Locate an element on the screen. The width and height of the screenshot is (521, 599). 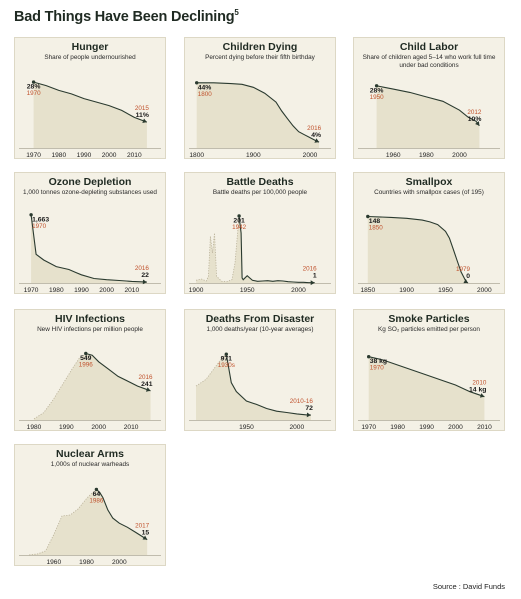
start-value-label: 44% is located at coordinates (205, 87).